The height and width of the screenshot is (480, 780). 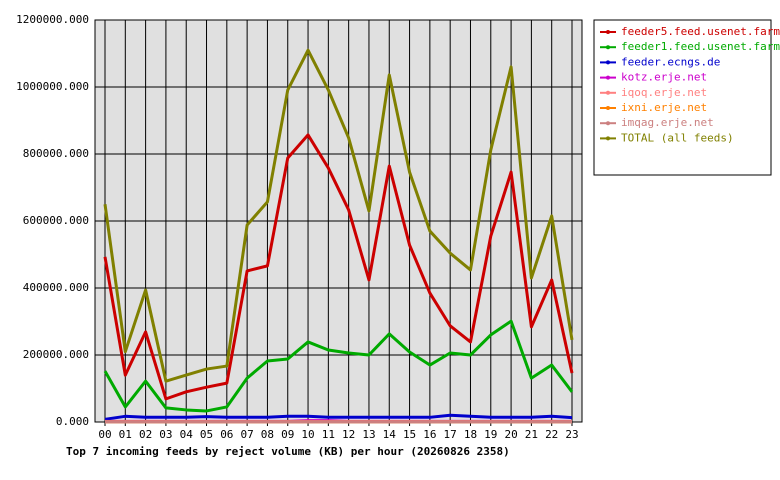 What do you see at coordinates (571, 434) in the screenshot?
I see `x-tick-label: 23` at bounding box center [571, 434].